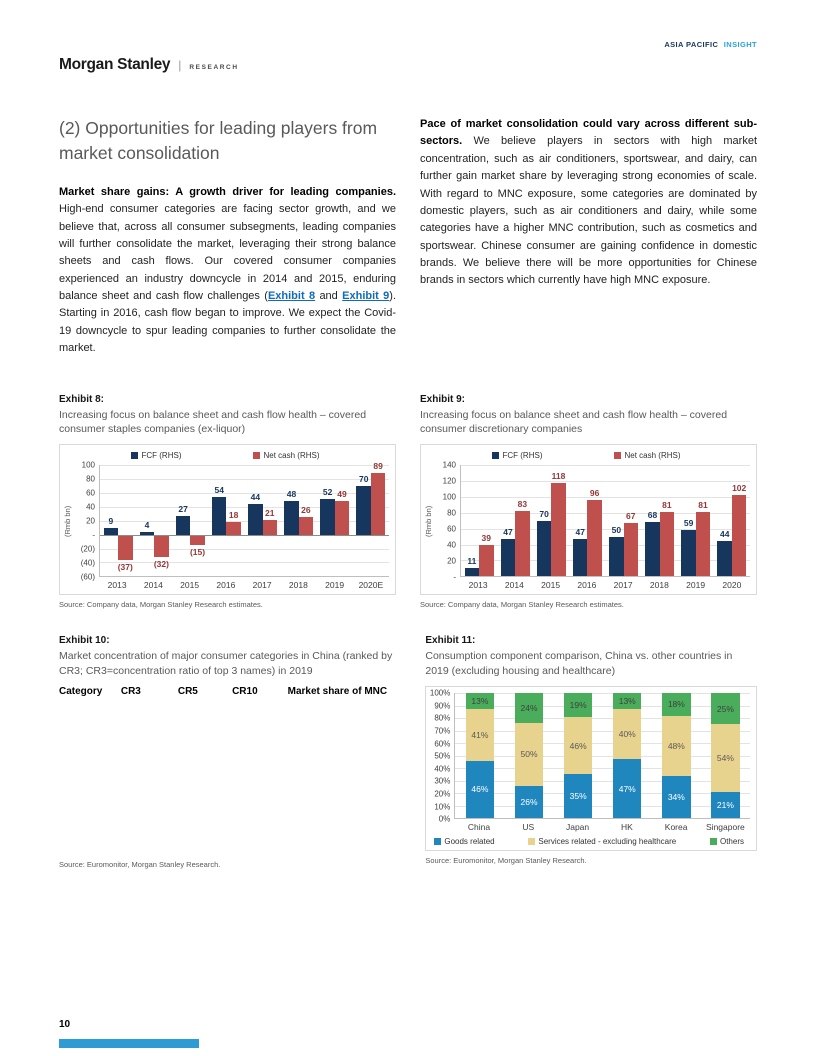 The height and width of the screenshot is (1056, 816). What do you see at coordinates (594, 538) in the screenshot?
I see `bar-net-cash-rhs-2016` at bounding box center [594, 538].